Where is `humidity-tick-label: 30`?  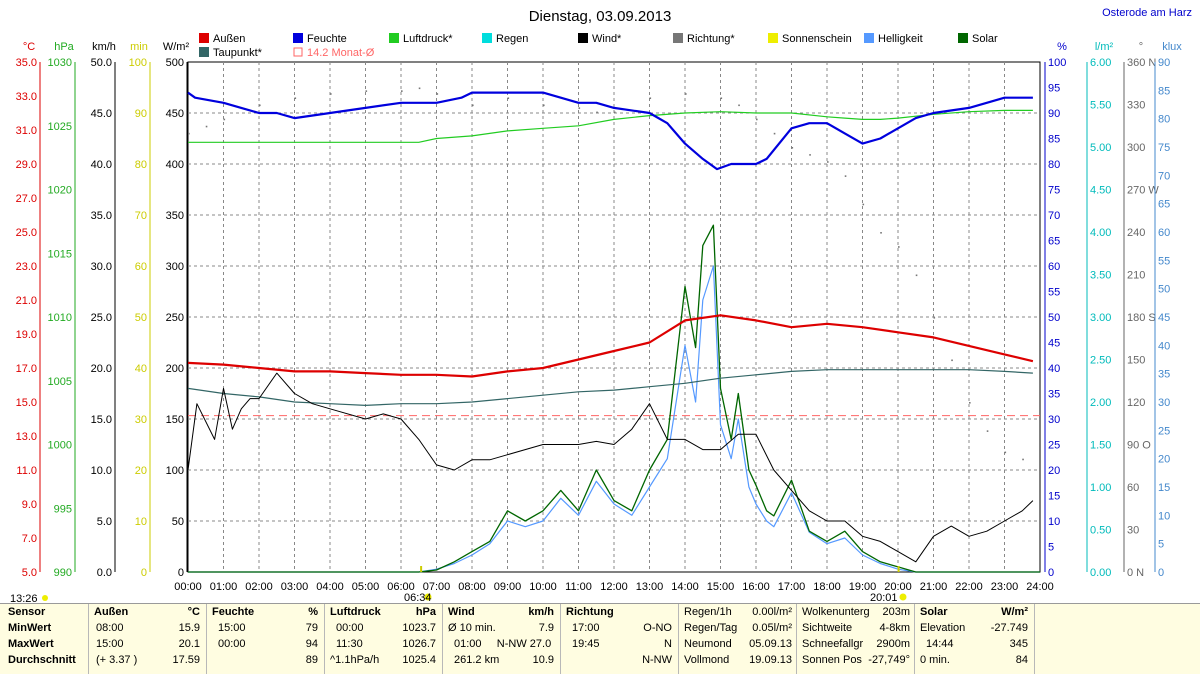 humidity-tick-label: 30 is located at coordinates (1054, 420).